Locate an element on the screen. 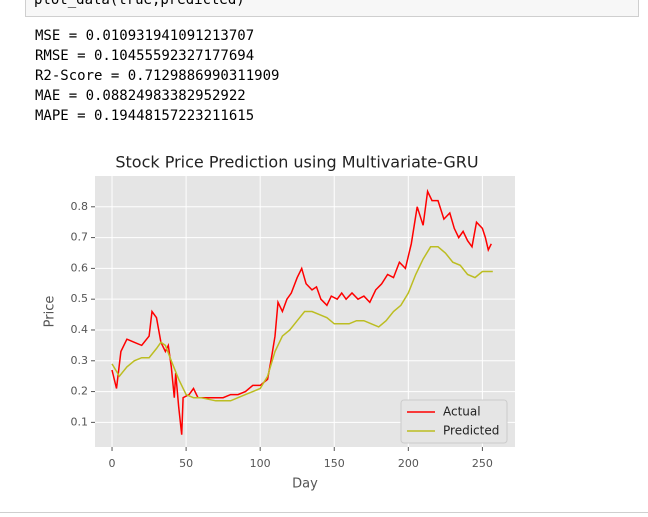 The image size is (648, 517). x-tick-label: 200 is located at coordinates (408, 463).